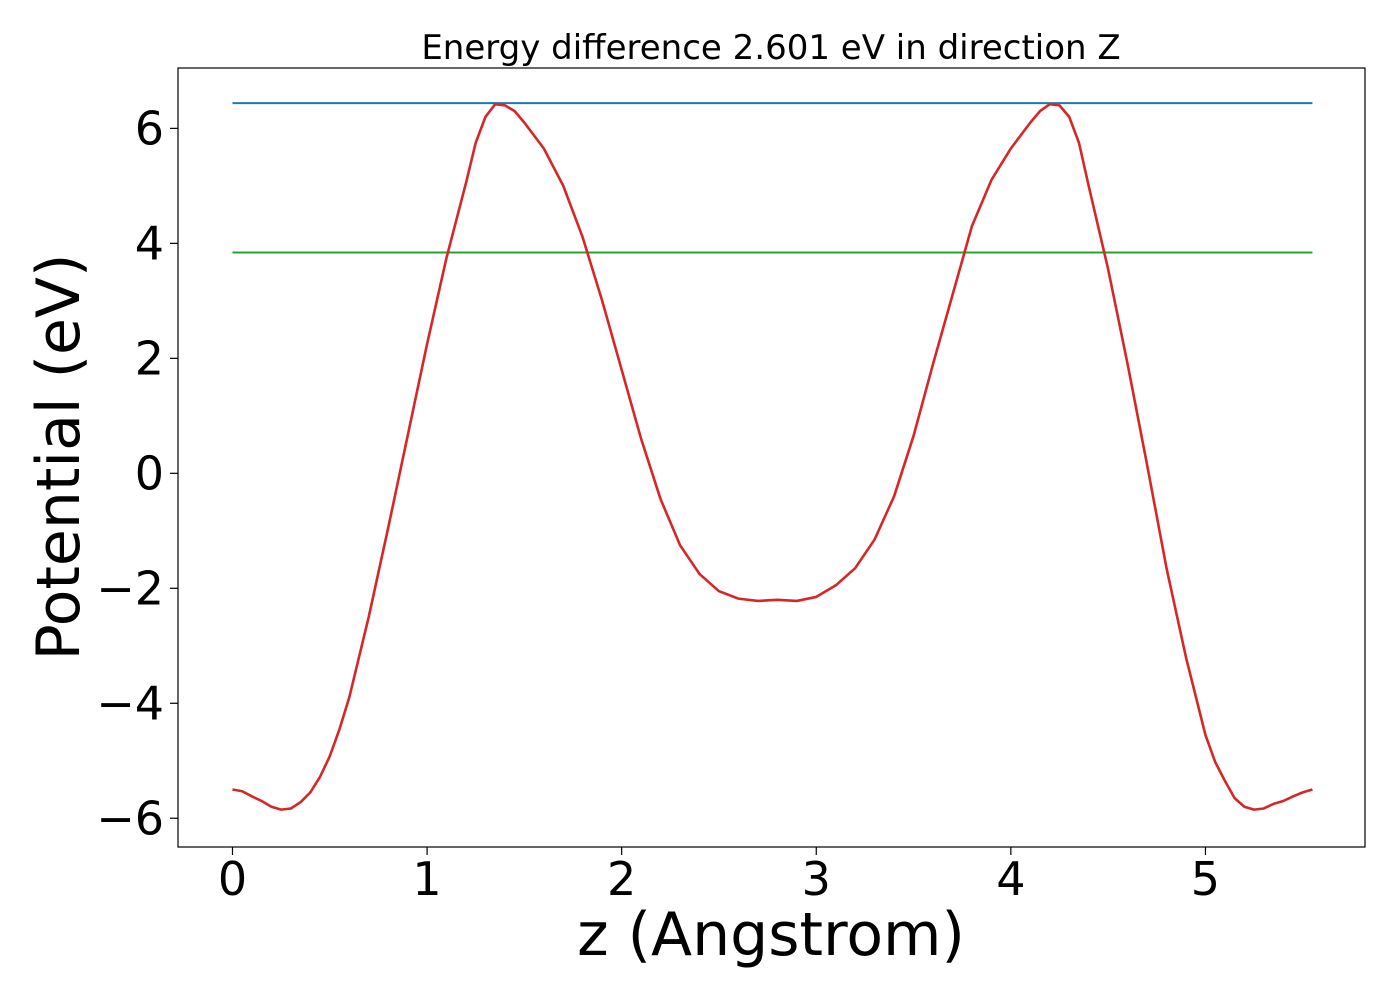 The height and width of the screenshot is (1000, 1400). I want to click on x-axis-ticks: 0 1 2 3 4 5, so click(719, 876).